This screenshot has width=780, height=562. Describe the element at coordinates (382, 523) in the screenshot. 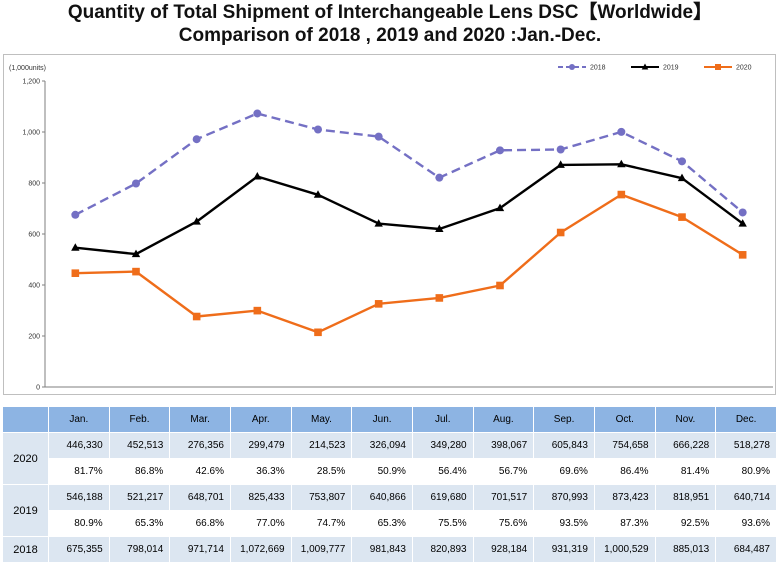

I see `ratio-cell: 65.3%` at that location.